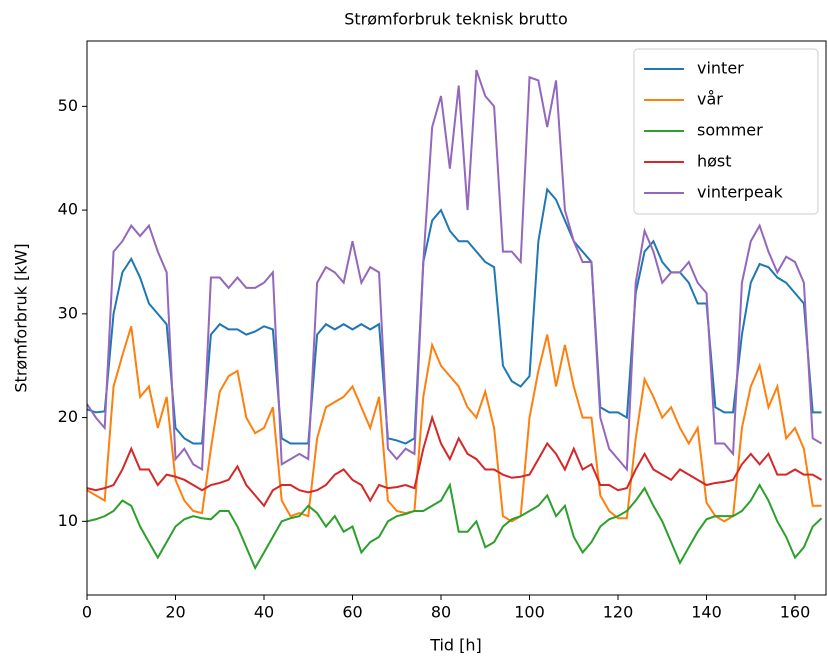 Image resolution: width=828 pixels, height=662 pixels. I want to click on x-axis-label: Tid [h], so click(455, 645).